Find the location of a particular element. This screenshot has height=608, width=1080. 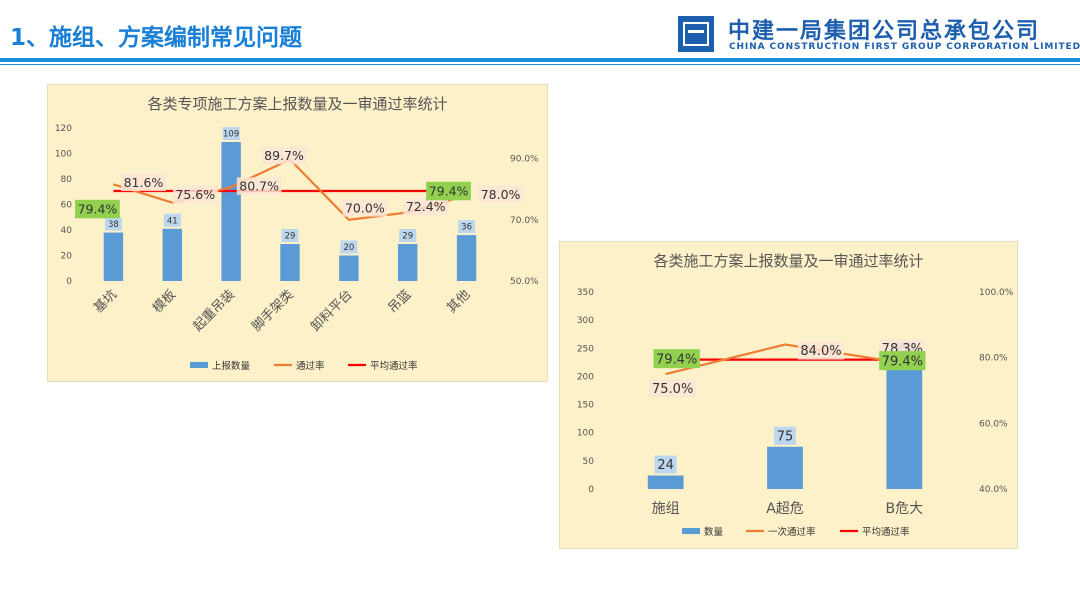

company-name-cn: 中建一局集团公司总承包公司 is located at coordinates (884, 31).